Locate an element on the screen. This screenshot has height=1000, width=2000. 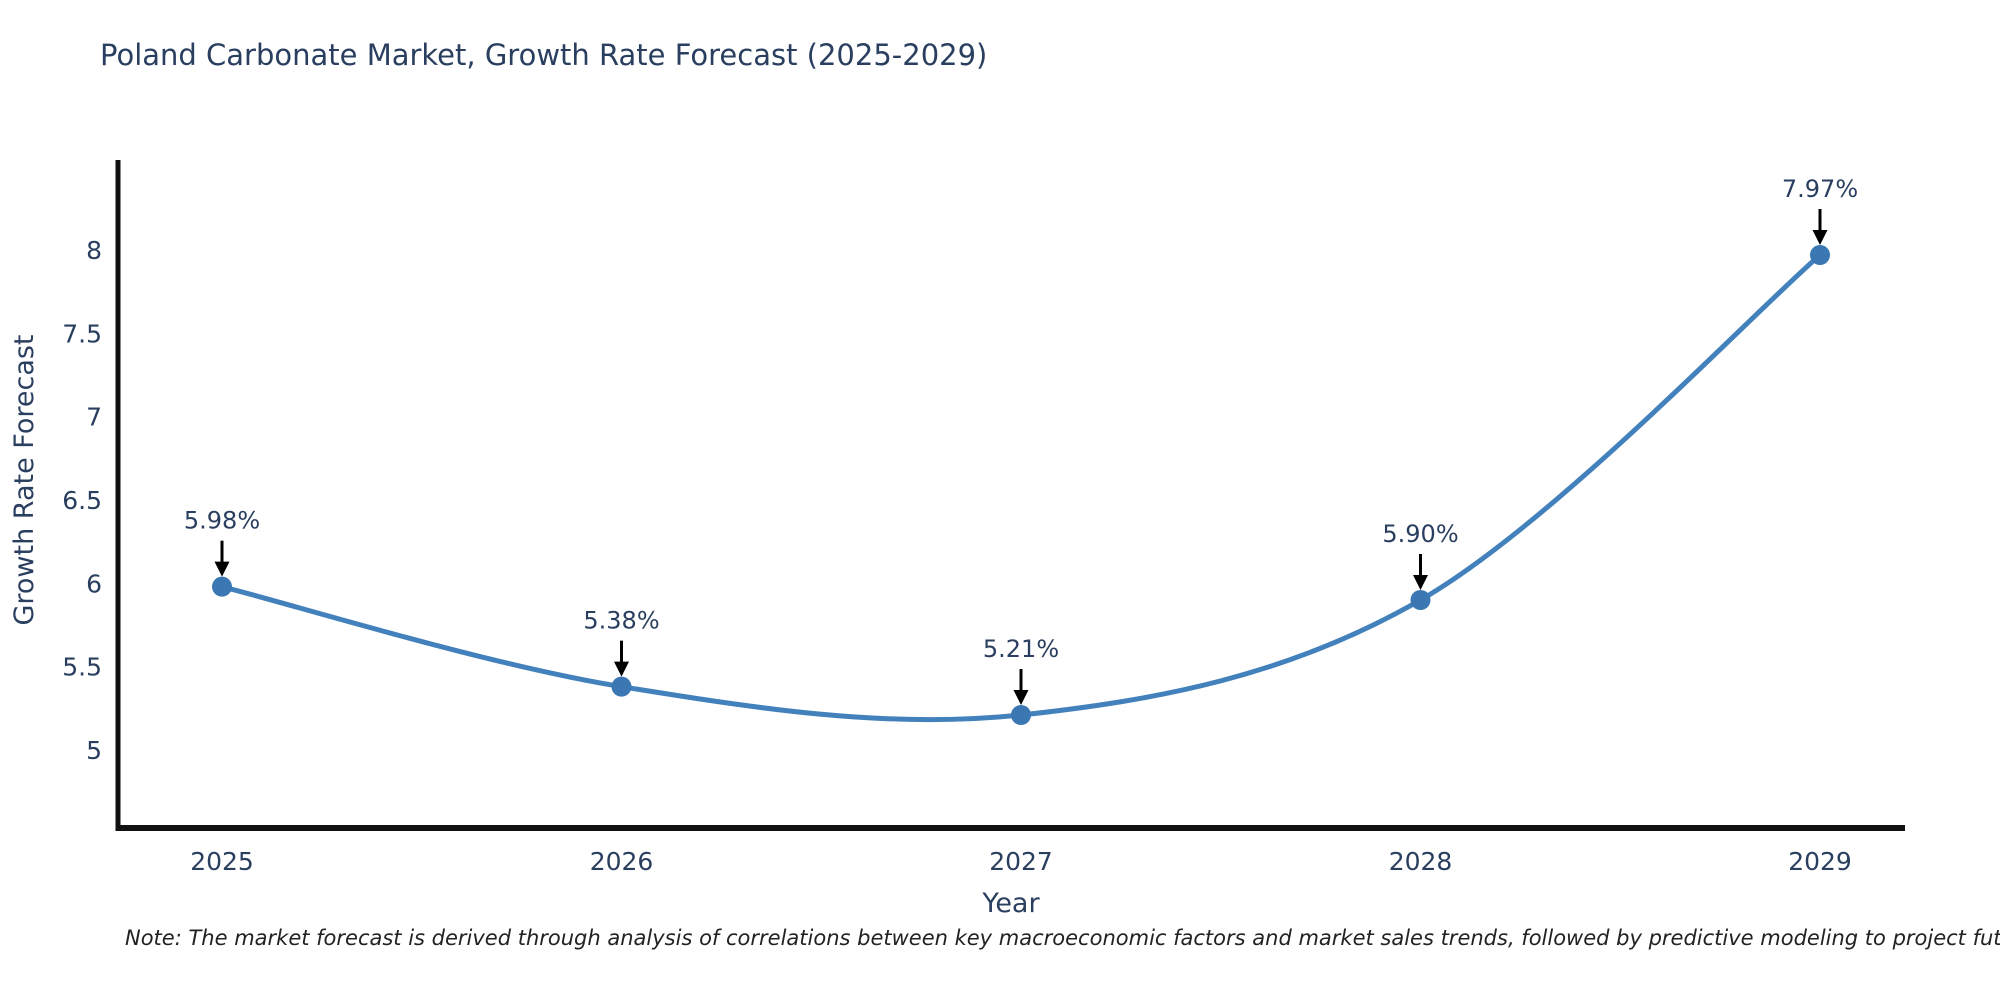
y-tick-label: 7 is located at coordinates (94, 417).